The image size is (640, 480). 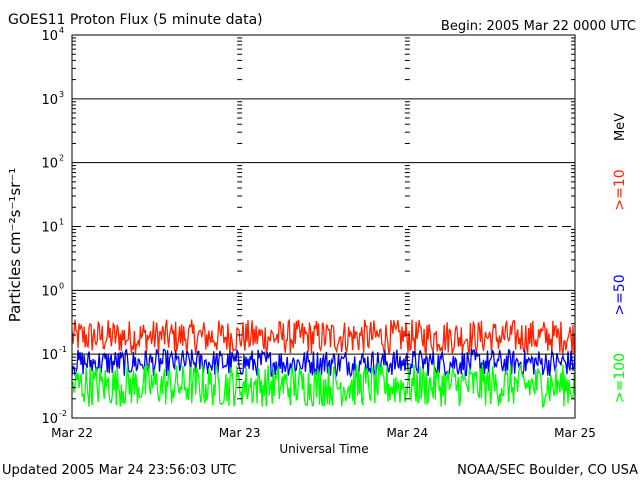 I want to click on y-tick-label: 10 3, so click(x=52, y=99).